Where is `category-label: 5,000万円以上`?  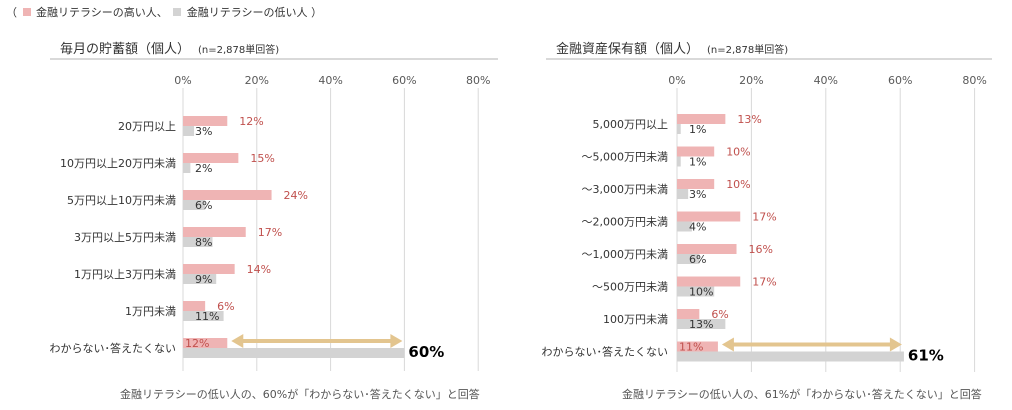 category-label: 5,000万円以上 is located at coordinates (631, 124).